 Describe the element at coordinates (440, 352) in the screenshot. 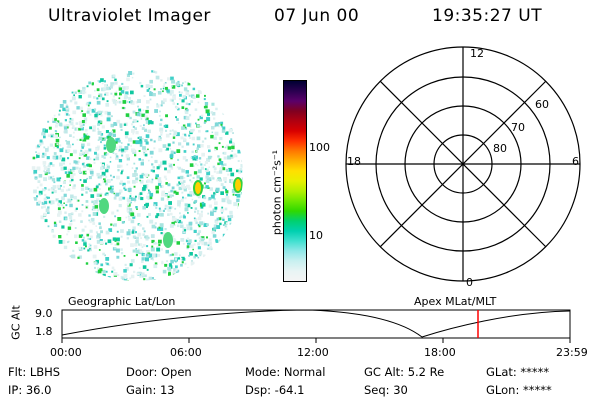

I see `x-tick-1800: 18:00` at that location.